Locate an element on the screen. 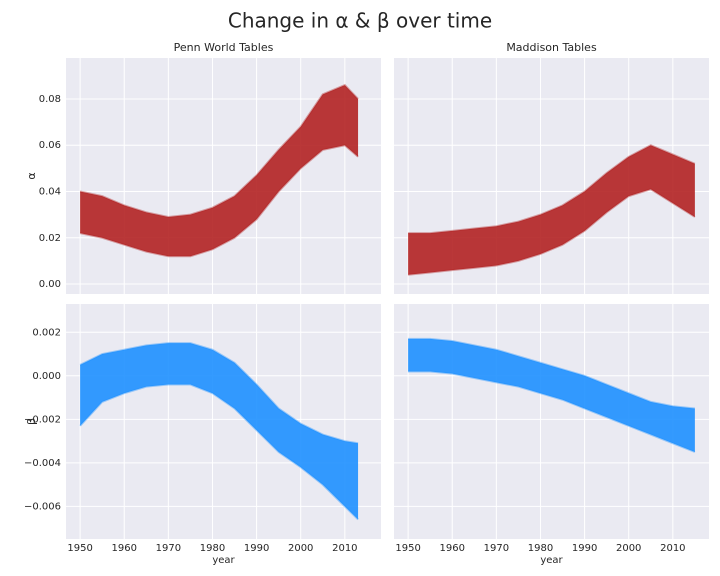 The height and width of the screenshot is (576, 720). y-tick-label: 0.02 is located at coordinates (50, 238).